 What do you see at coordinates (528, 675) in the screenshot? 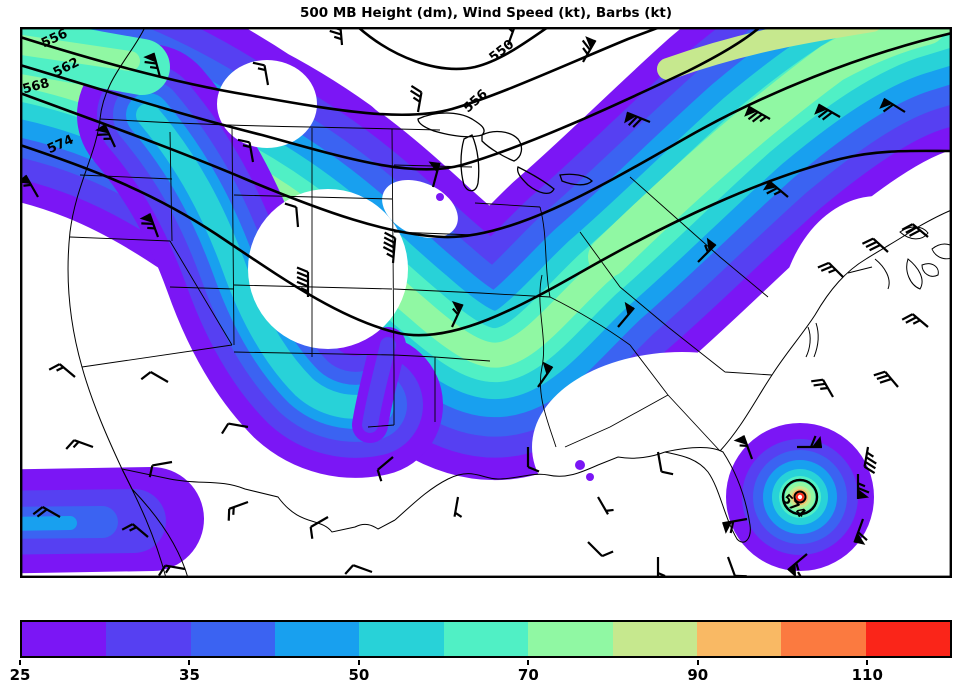
I see `colorbar-tick-label: 70` at bounding box center [528, 675].